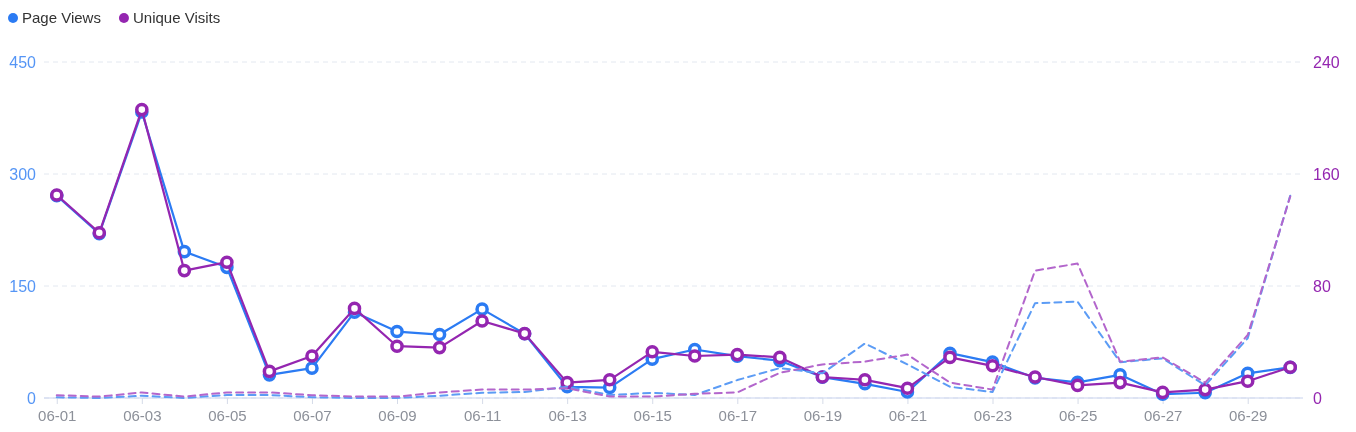  I want to click on y-tick-label: 0, so click(32, 398).